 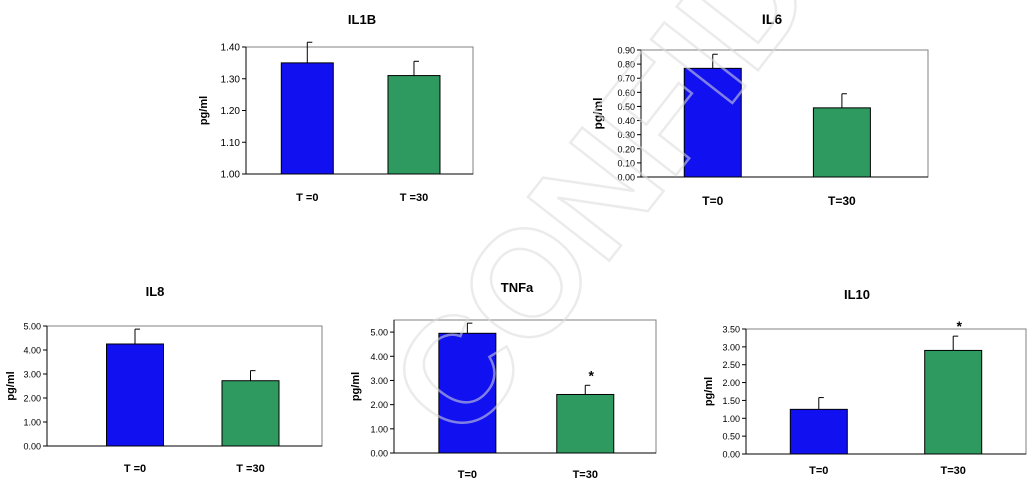 I want to click on chart-panel-il1b: IL1B 1.00 1.10 1.20 1.30 1.40 pg/ml T =0 T =30, so click(x=336, y=108).